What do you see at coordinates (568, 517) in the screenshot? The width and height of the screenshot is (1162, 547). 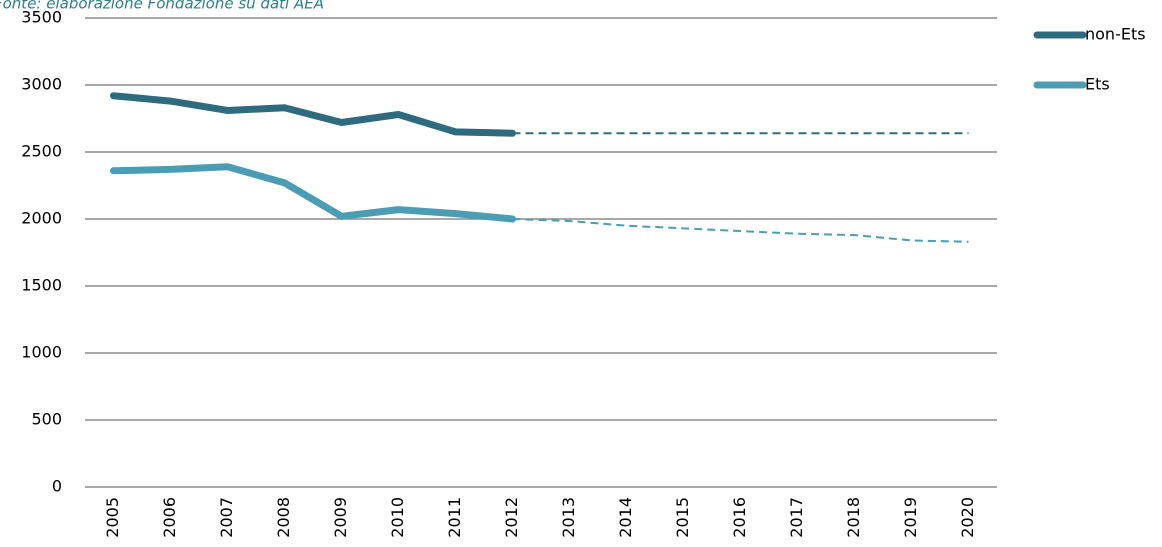 I see `x-tick-label: 2013` at bounding box center [568, 517].